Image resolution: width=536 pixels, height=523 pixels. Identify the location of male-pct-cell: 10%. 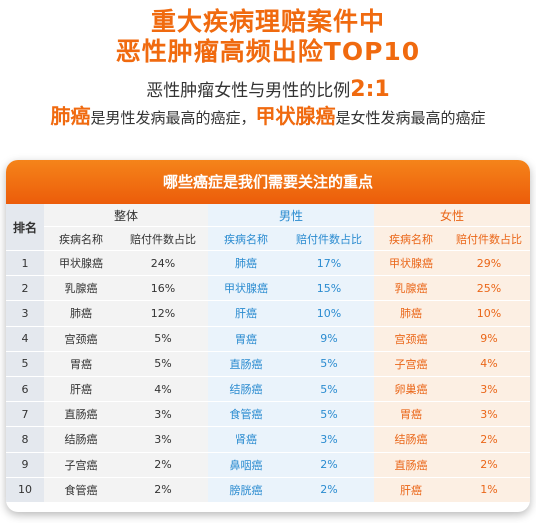
(329, 313).